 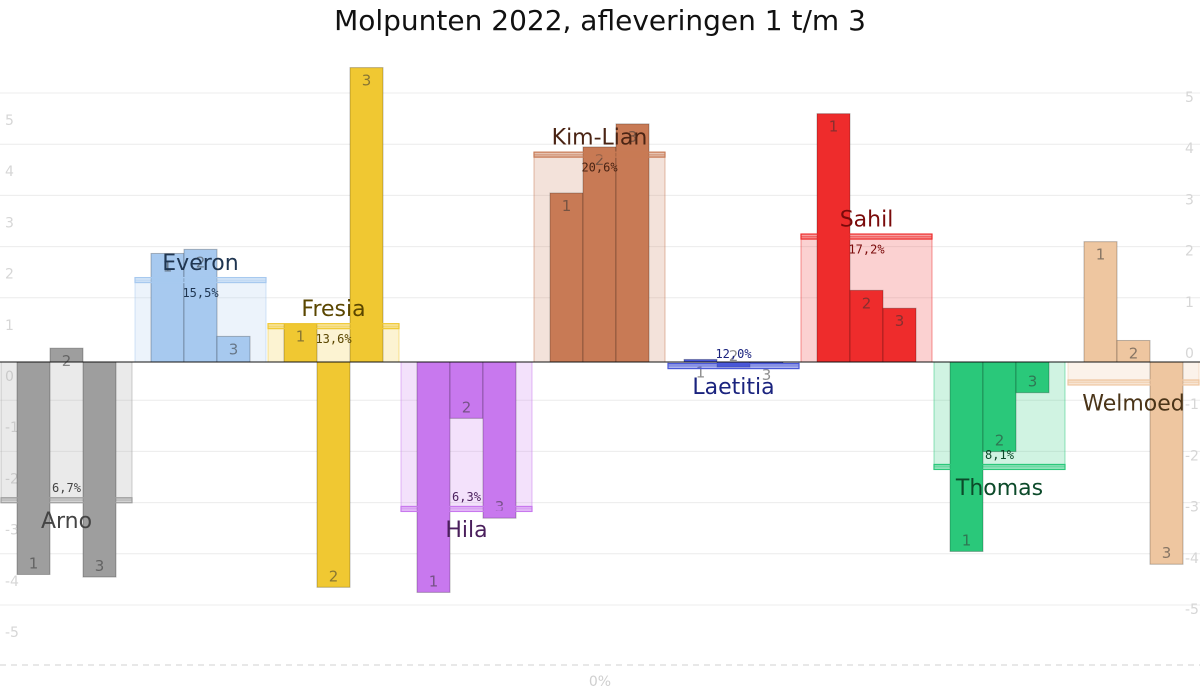 What do you see at coordinates (67, 488) in the screenshot?
I see `percentage-label: 6,7%` at bounding box center [67, 488].